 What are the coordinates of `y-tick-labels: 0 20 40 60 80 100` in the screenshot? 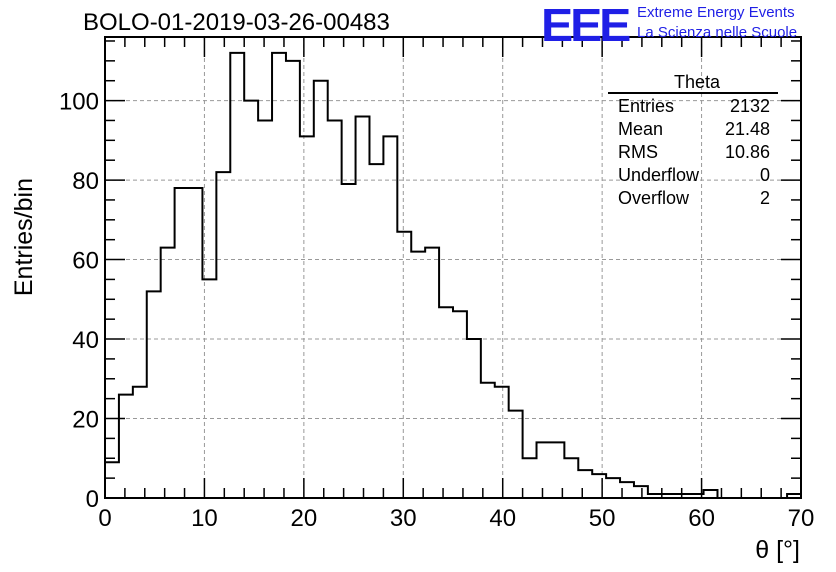 It's located at (79, 301).